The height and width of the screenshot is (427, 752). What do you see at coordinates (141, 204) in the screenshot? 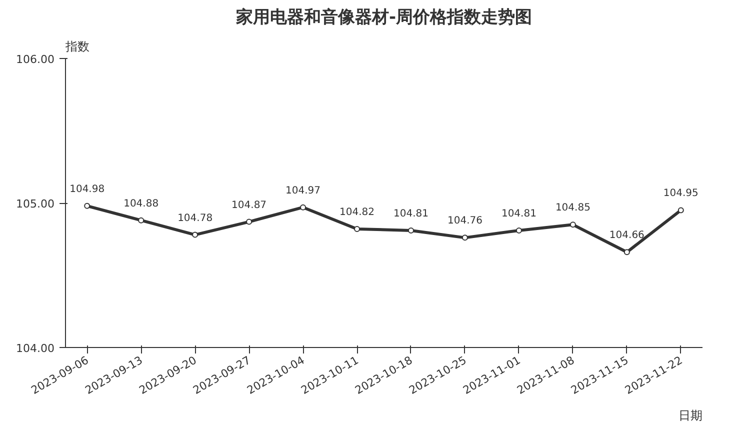
I see `data-label: 104.88` at bounding box center [141, 204].